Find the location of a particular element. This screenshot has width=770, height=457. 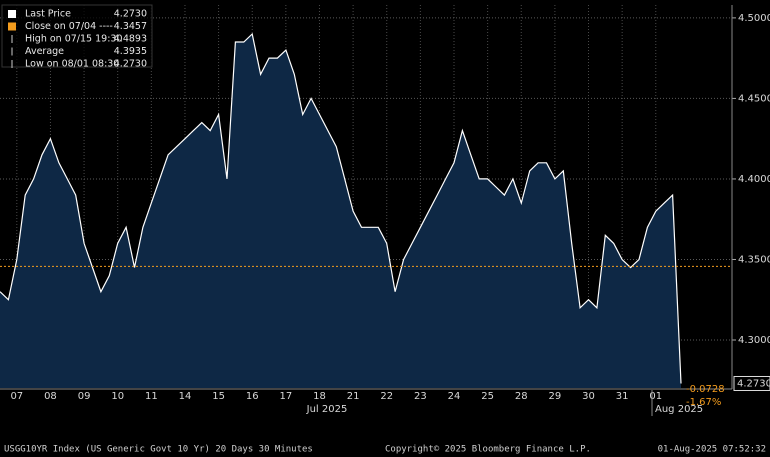

last-label: 4.2730 is located at coordinates (753, 383).